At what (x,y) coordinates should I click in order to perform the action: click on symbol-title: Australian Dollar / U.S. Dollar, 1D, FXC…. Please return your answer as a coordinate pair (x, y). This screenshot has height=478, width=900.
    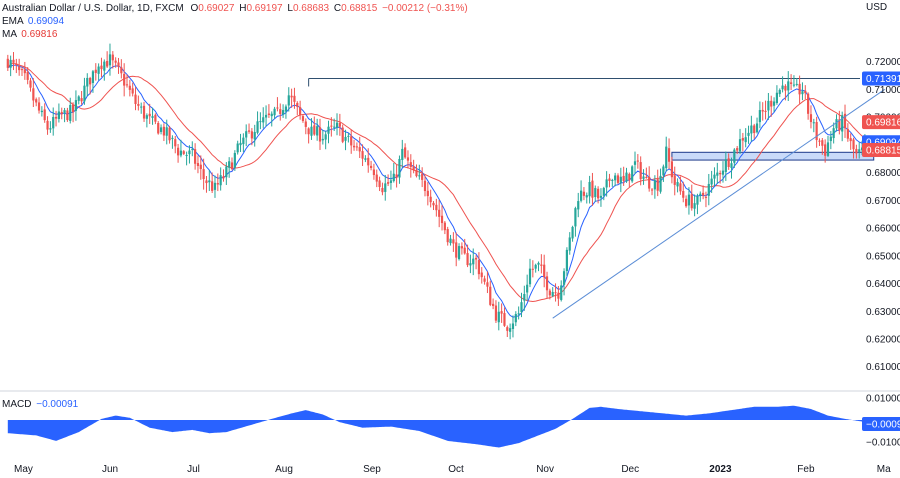
    Looking at the image, I should click on (93, 8).